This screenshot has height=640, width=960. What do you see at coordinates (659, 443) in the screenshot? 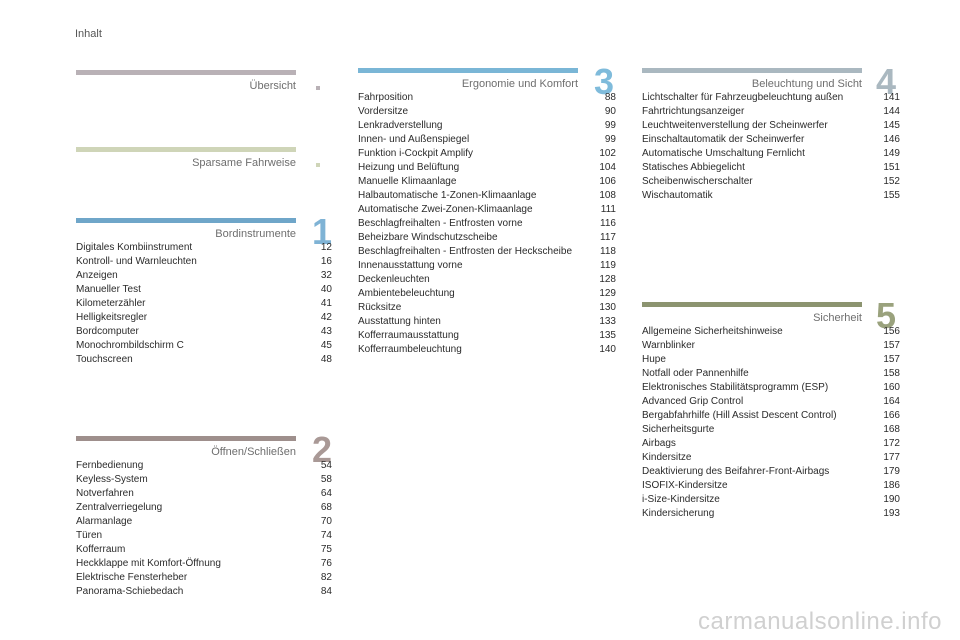
I see `entry-label: Airbags` at bounding box center [659, 443].